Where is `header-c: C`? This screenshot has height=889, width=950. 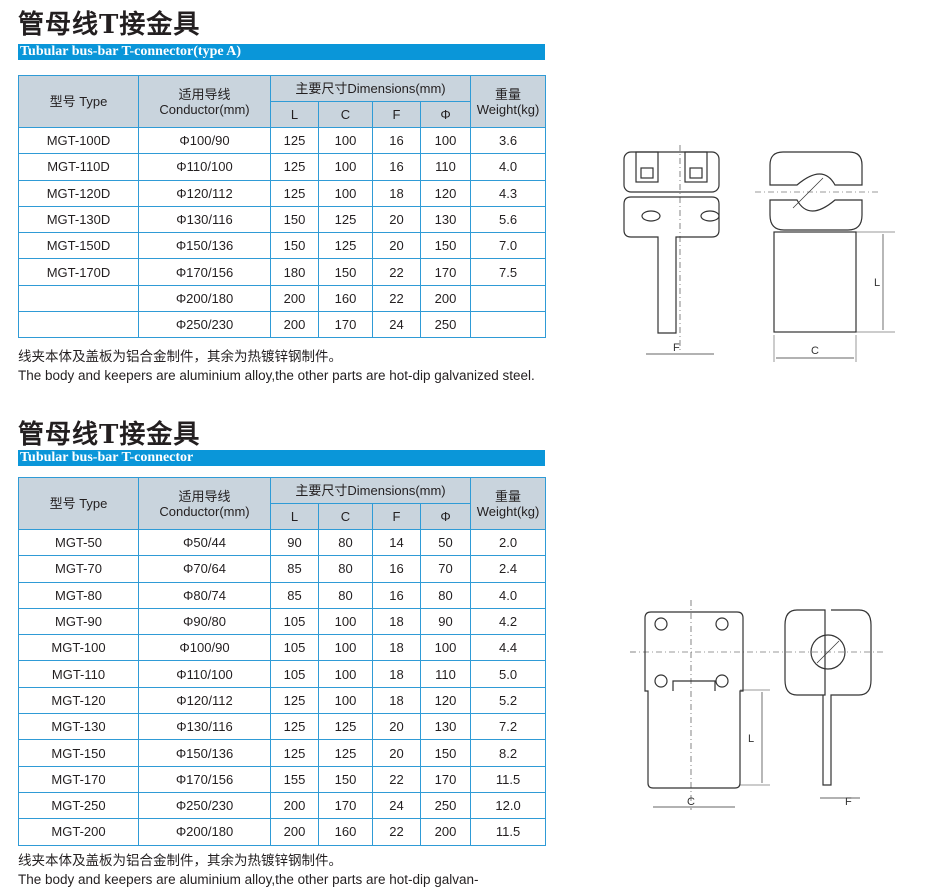
header-c: C is located at coordinates (345, 516).